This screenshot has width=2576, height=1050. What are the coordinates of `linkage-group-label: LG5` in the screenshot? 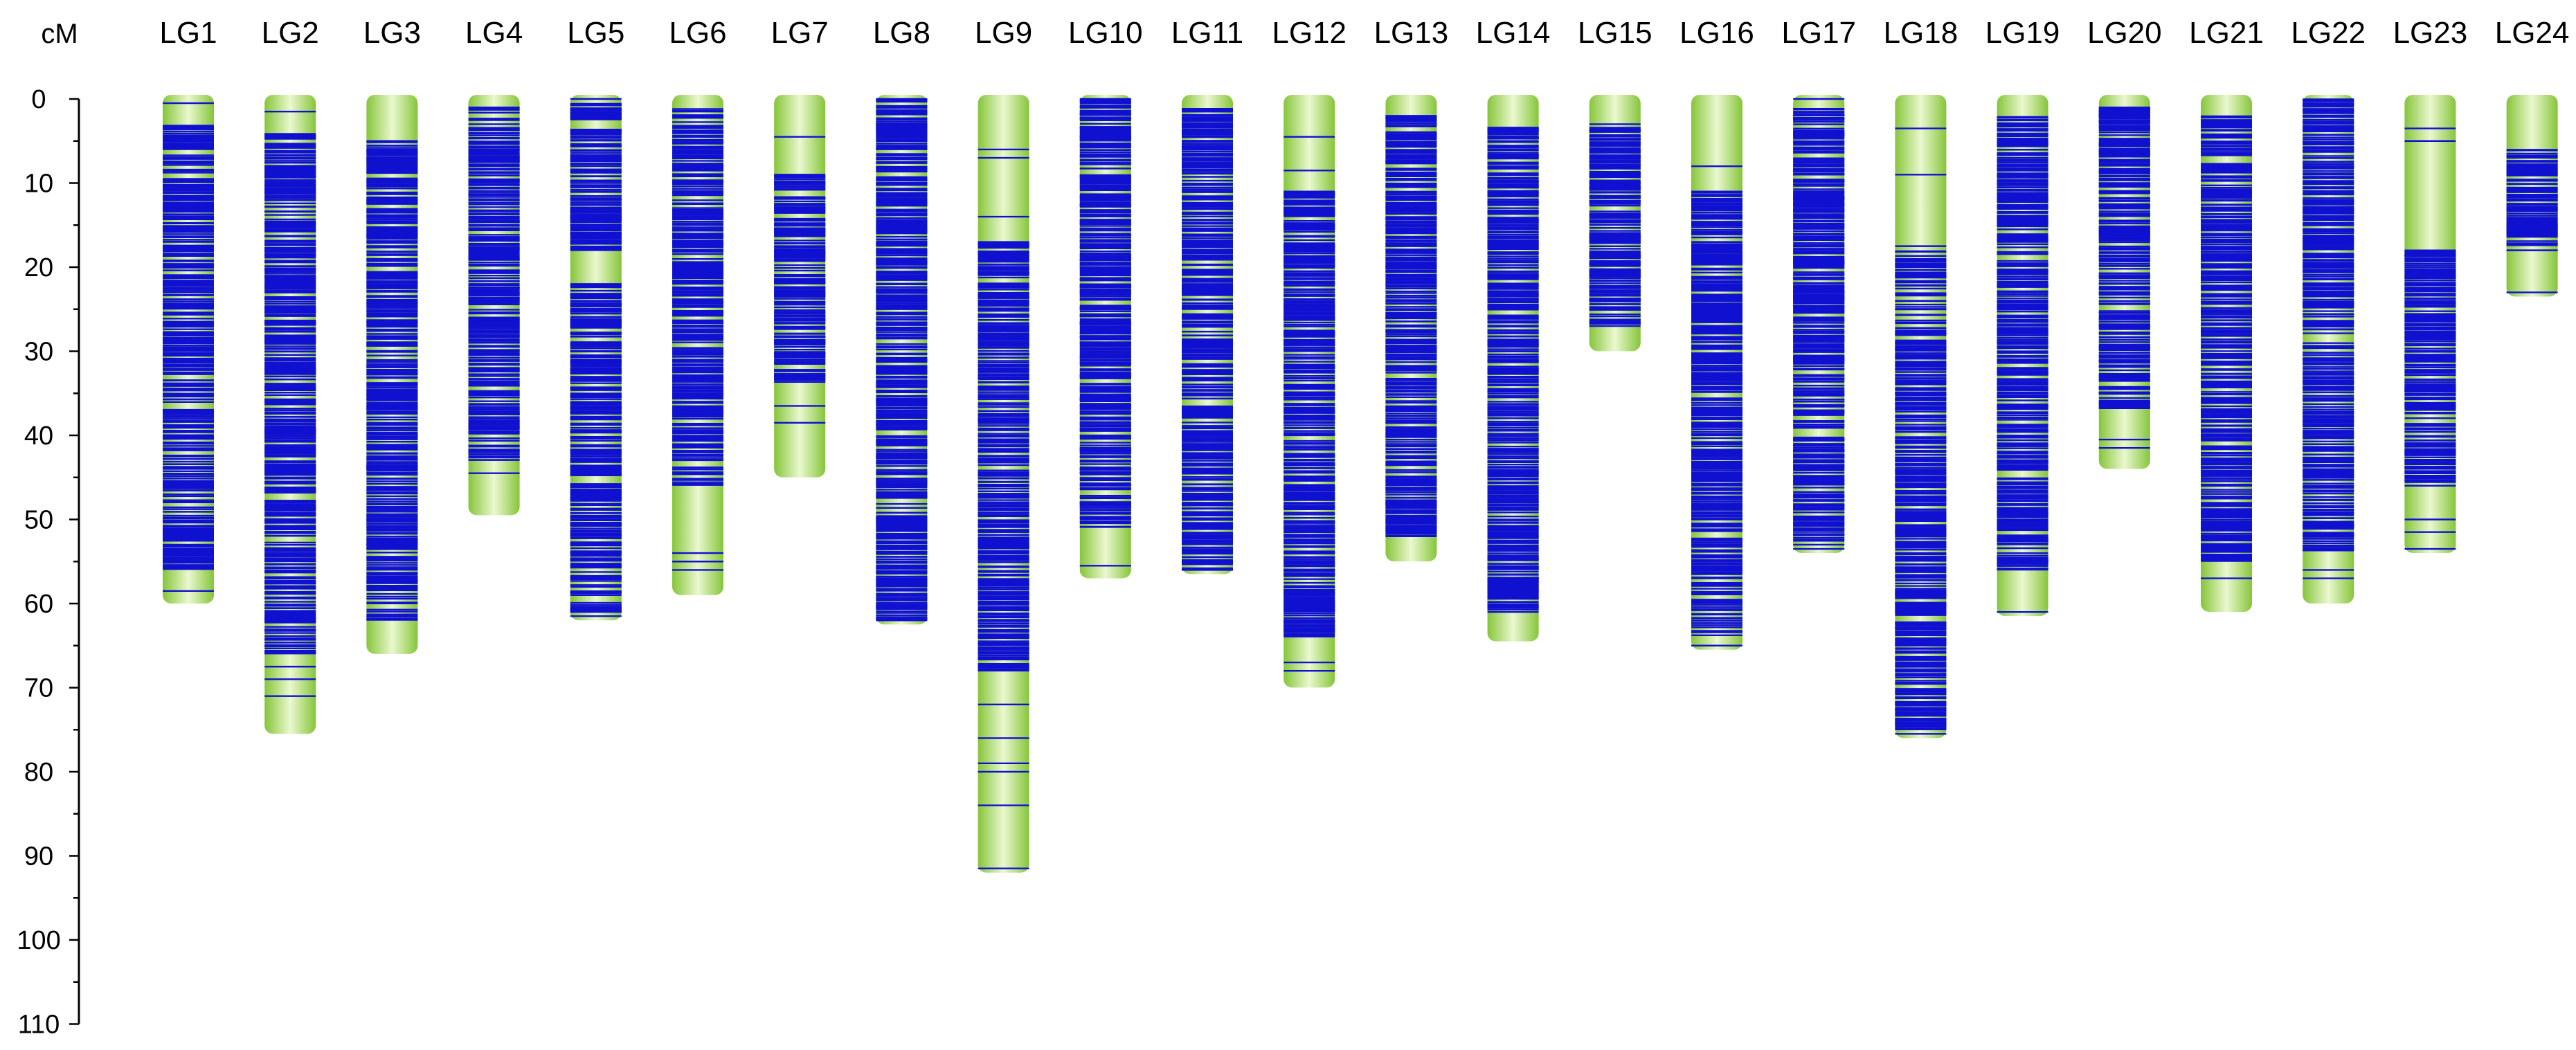 It's located at (595, 33).